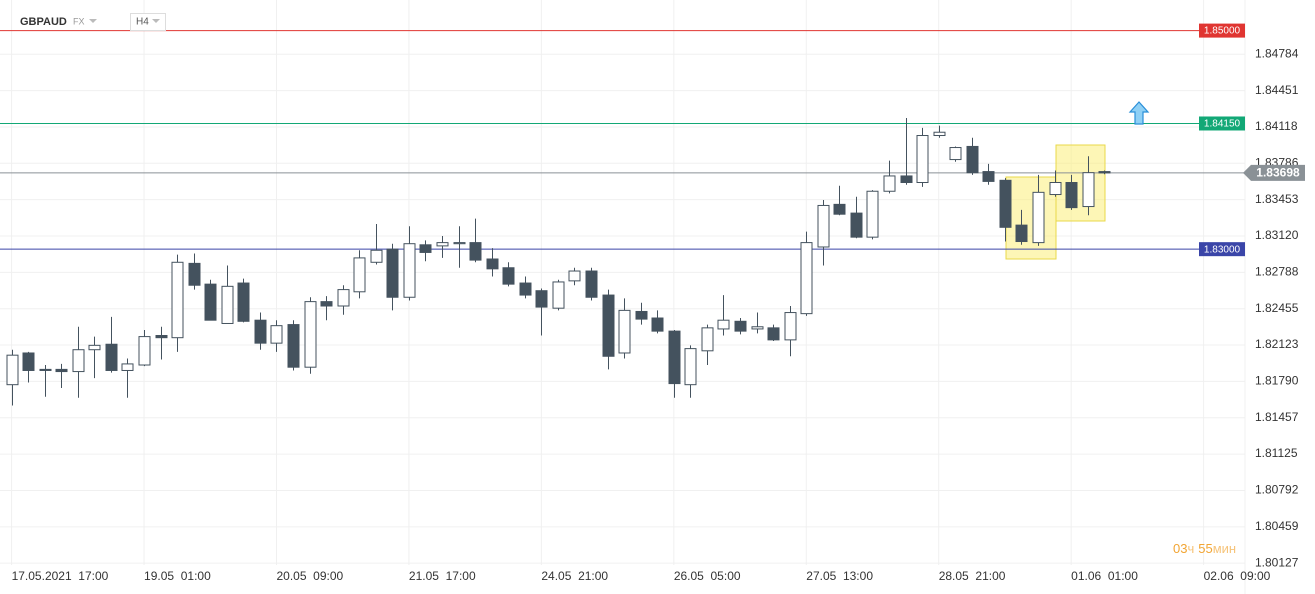 This screenshot has width=1315, height=594. Describe the element at coordinates (707, 576) in the screenshot. I see `x-tick-label: 26.05 05:00` at that location.